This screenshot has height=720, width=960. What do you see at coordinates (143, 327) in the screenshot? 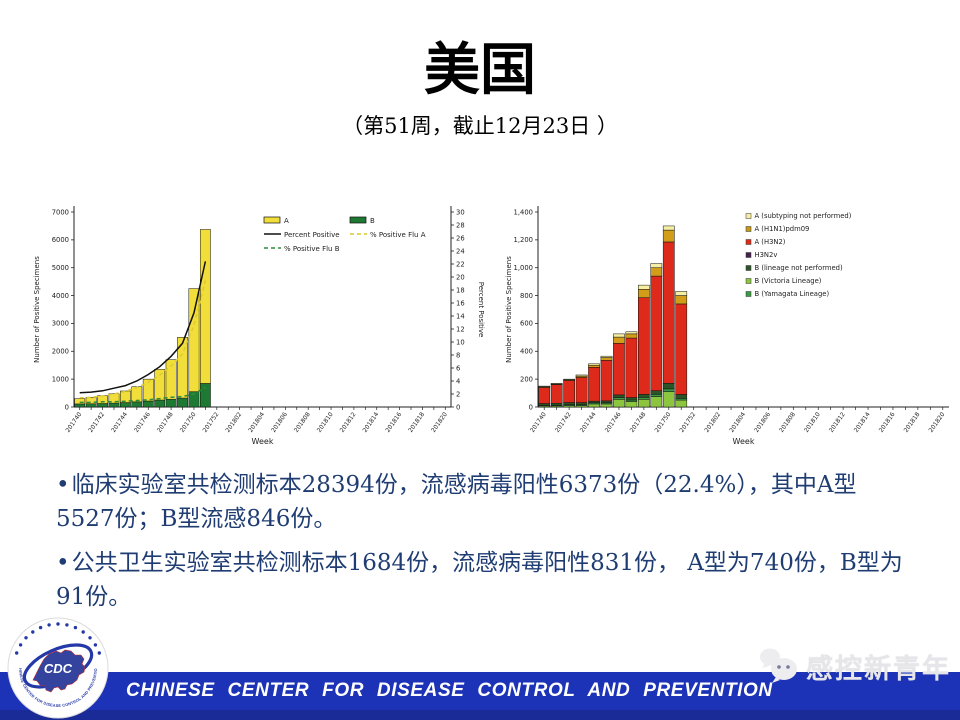
I see `trend-line` at bounding box center [143, 327].